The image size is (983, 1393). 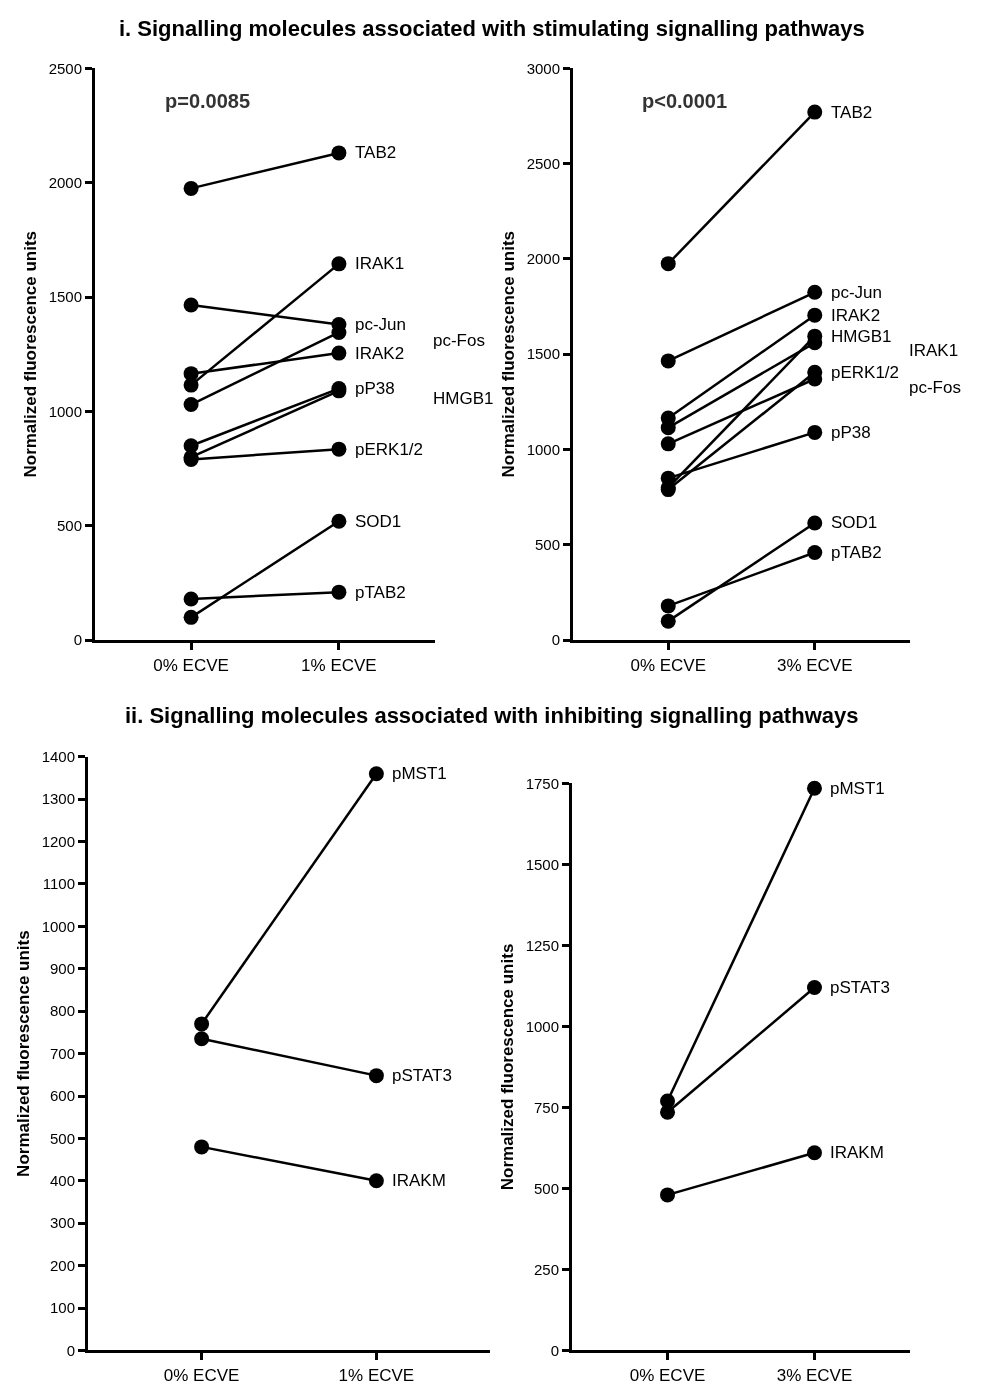 What do you see at coordinates (492, 715) in the screenshot?
I see `chart-title: ii. Signalling molecules associated with inhibiting signalling pathways` at bounding box center [492, 715].